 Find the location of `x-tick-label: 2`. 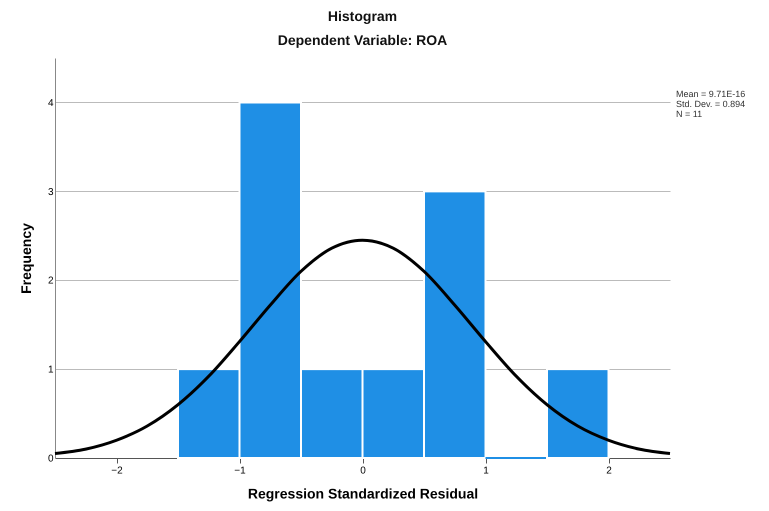

x-tick-label: 2 is located at coordinates (609, 471).